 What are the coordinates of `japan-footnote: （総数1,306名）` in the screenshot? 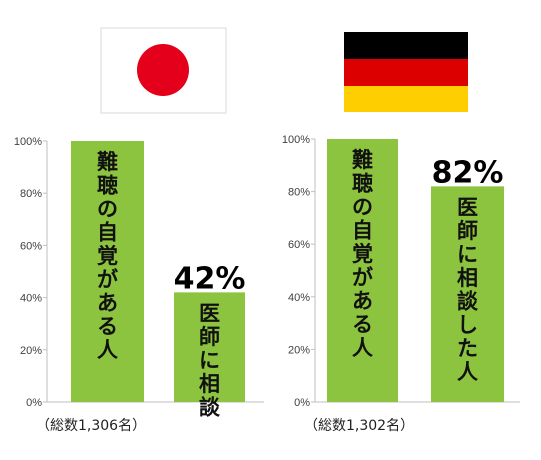 It's located at (91, 426).